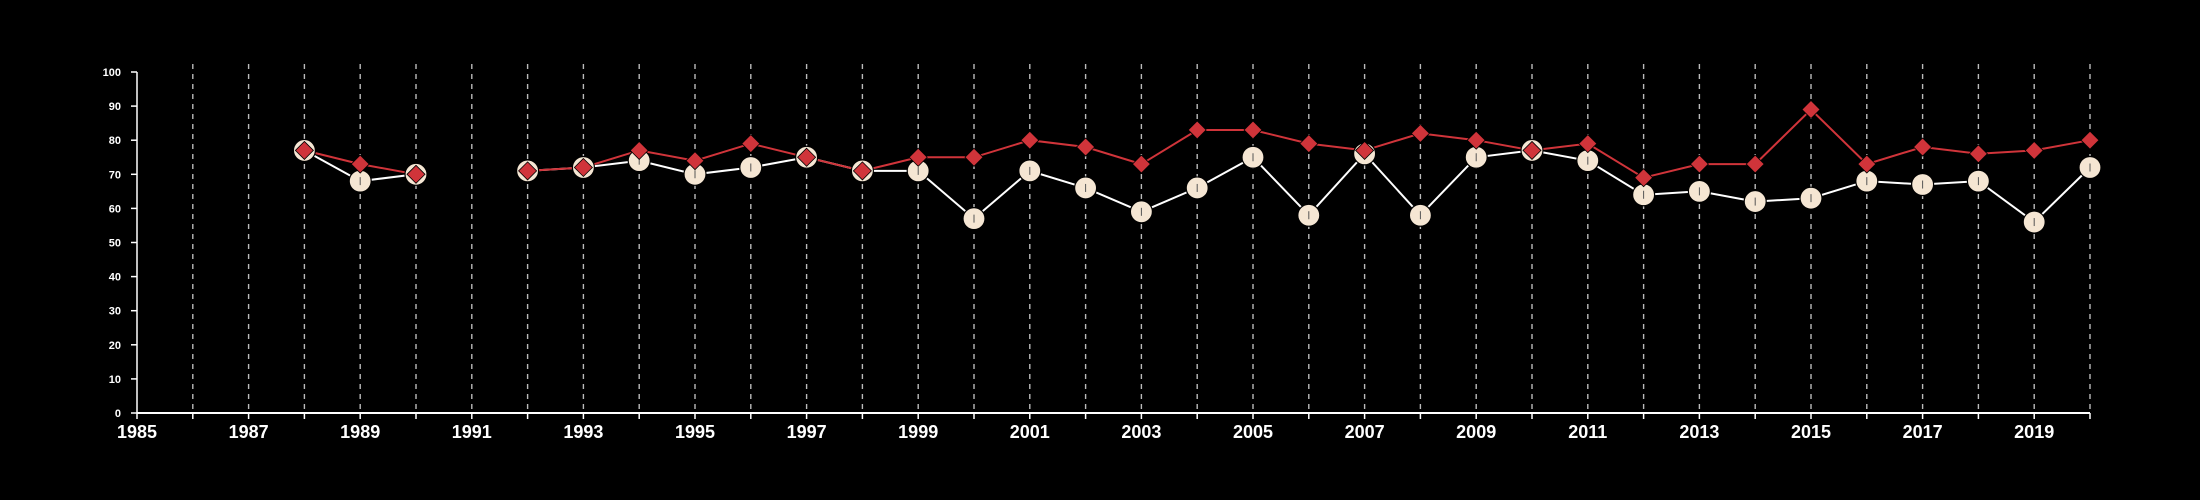  I want to click on x-tick-label-2009: 2009, so click(1476, 432).